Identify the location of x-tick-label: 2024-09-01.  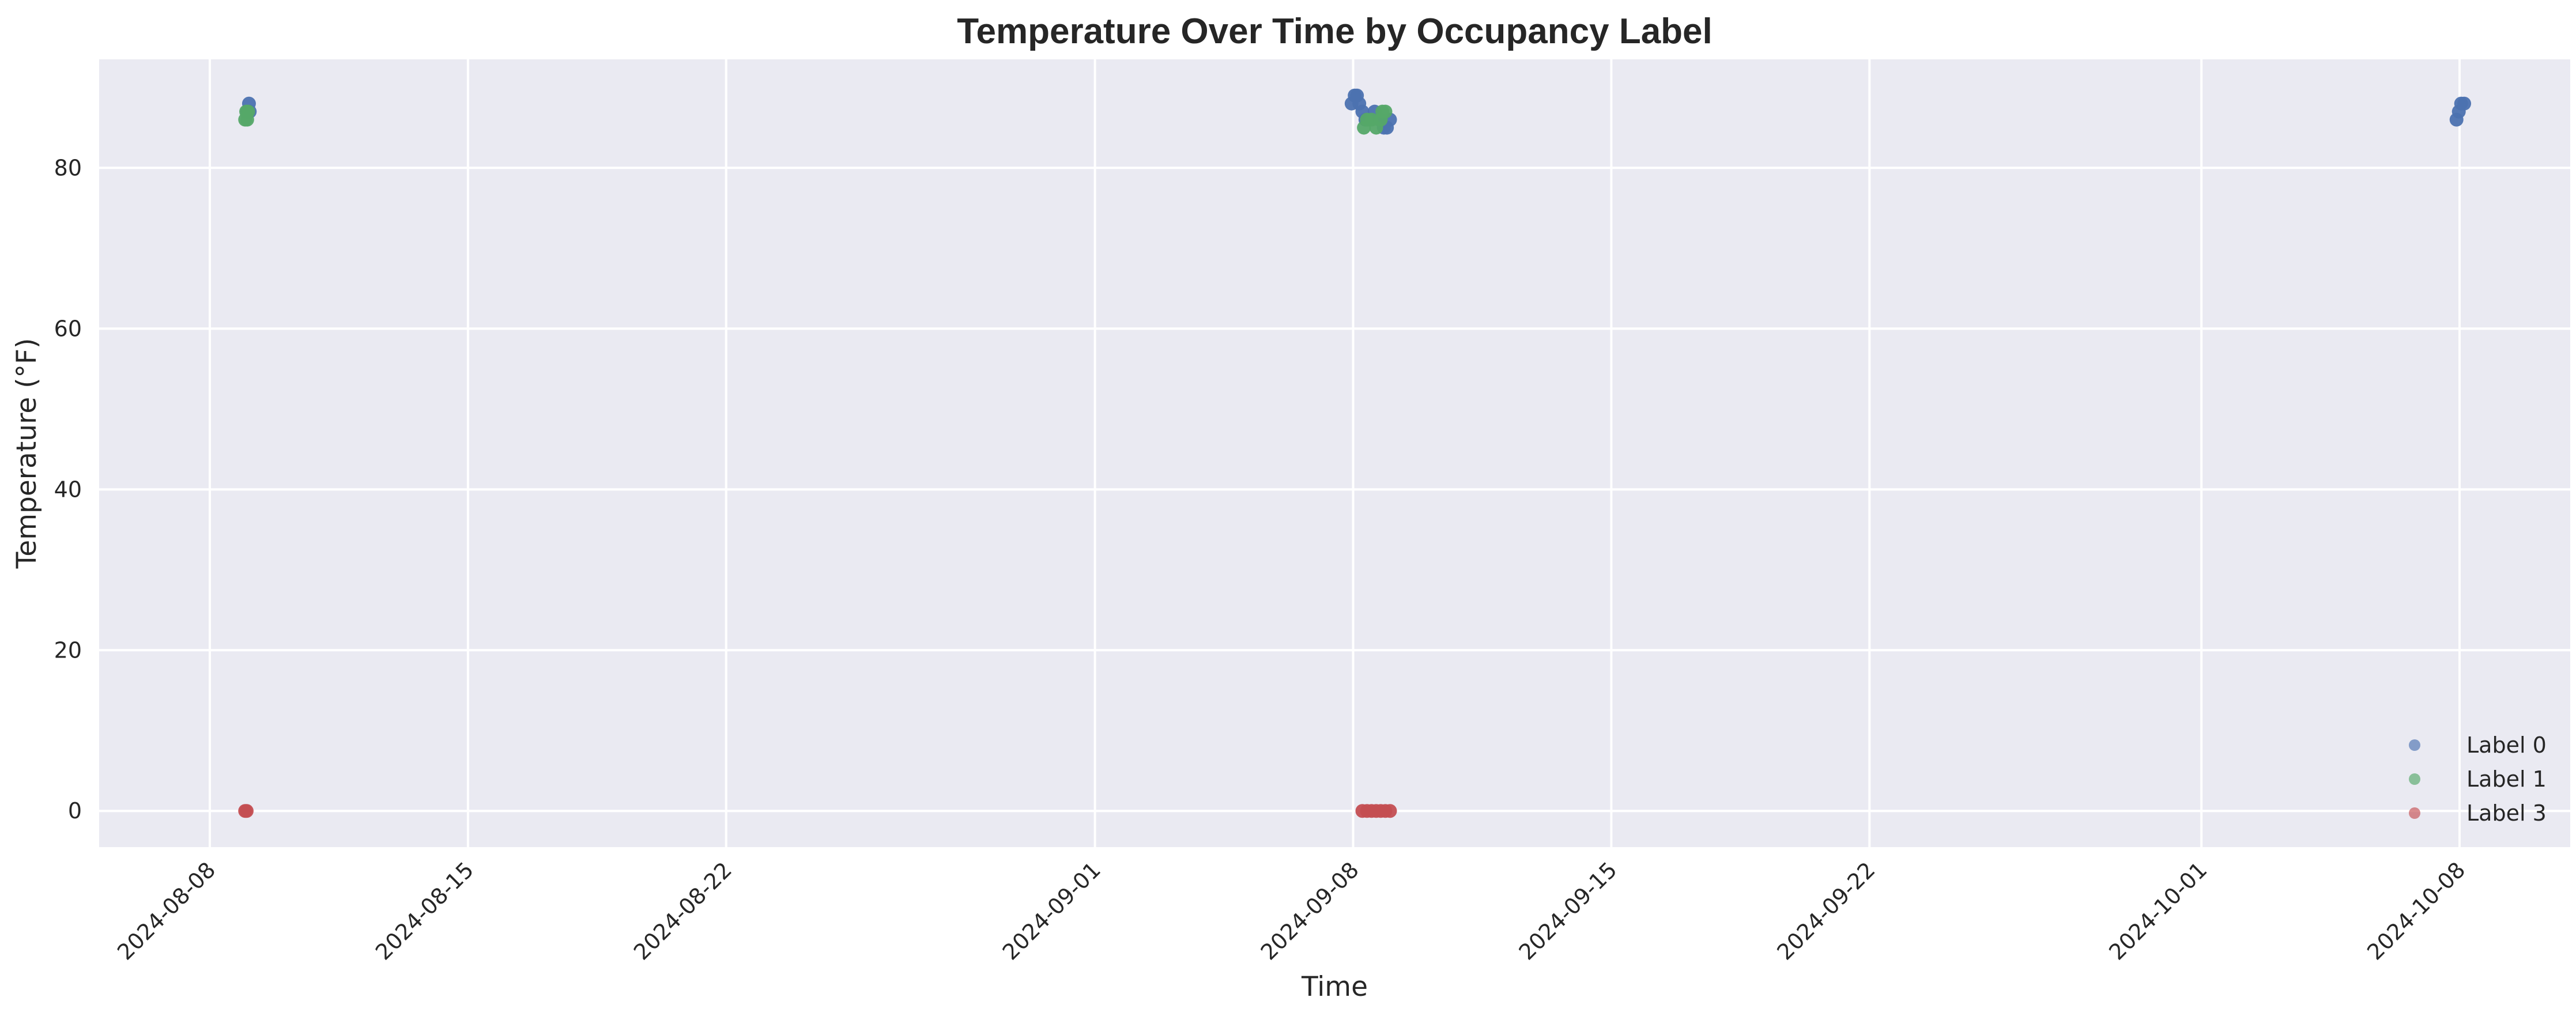
(1052, 911).